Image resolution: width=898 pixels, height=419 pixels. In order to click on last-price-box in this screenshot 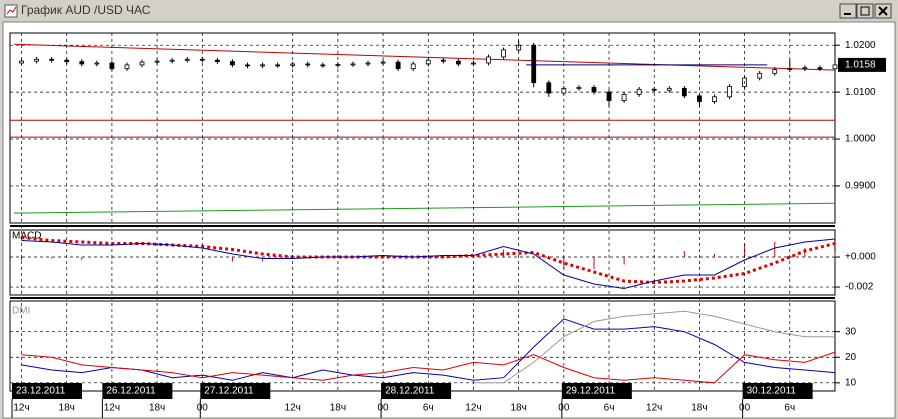, I will do `click(862, 64)`.